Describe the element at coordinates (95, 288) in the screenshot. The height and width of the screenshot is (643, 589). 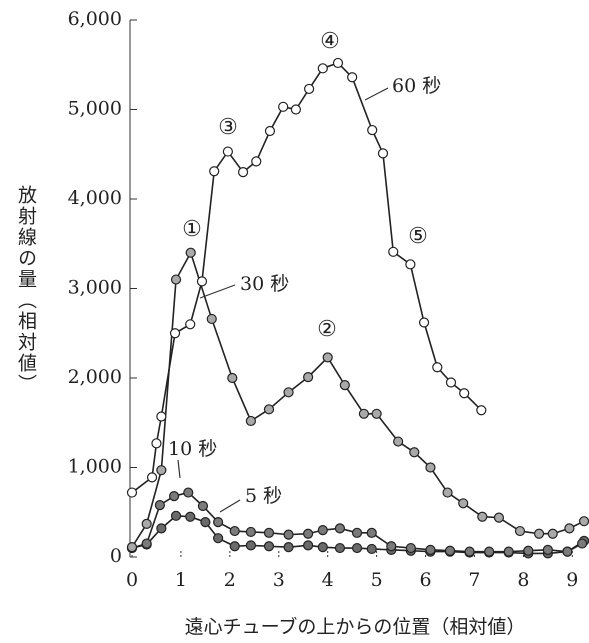
I see `y-tick-label: 3,000` at that location.